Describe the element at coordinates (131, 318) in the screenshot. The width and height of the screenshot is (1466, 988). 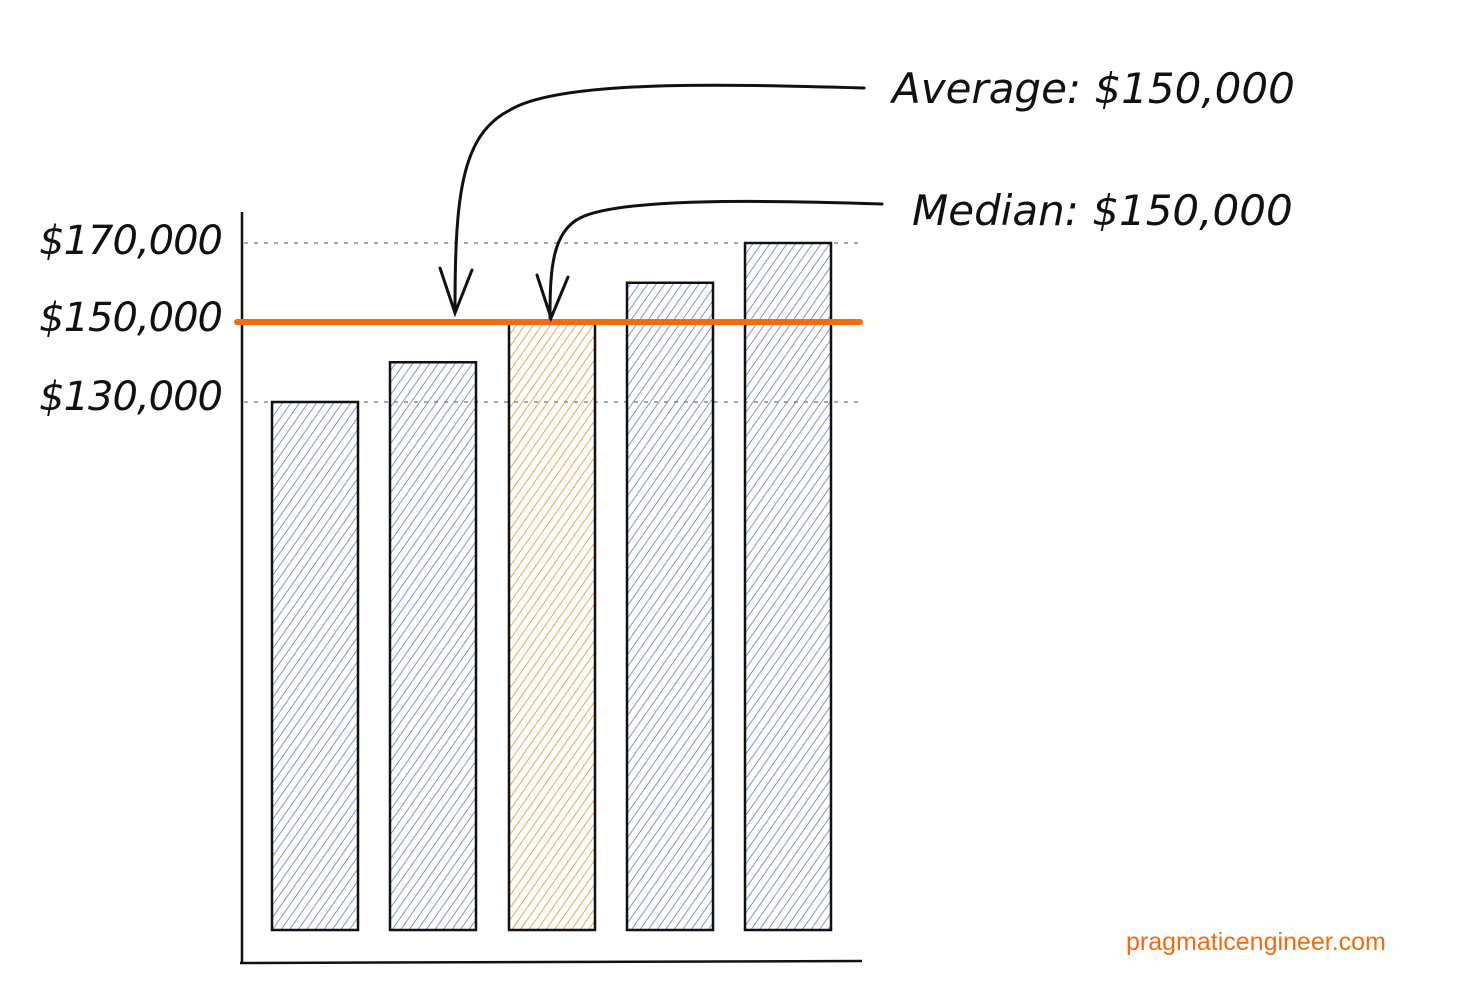
I see `y-tick-150000: $150,000` at that location.